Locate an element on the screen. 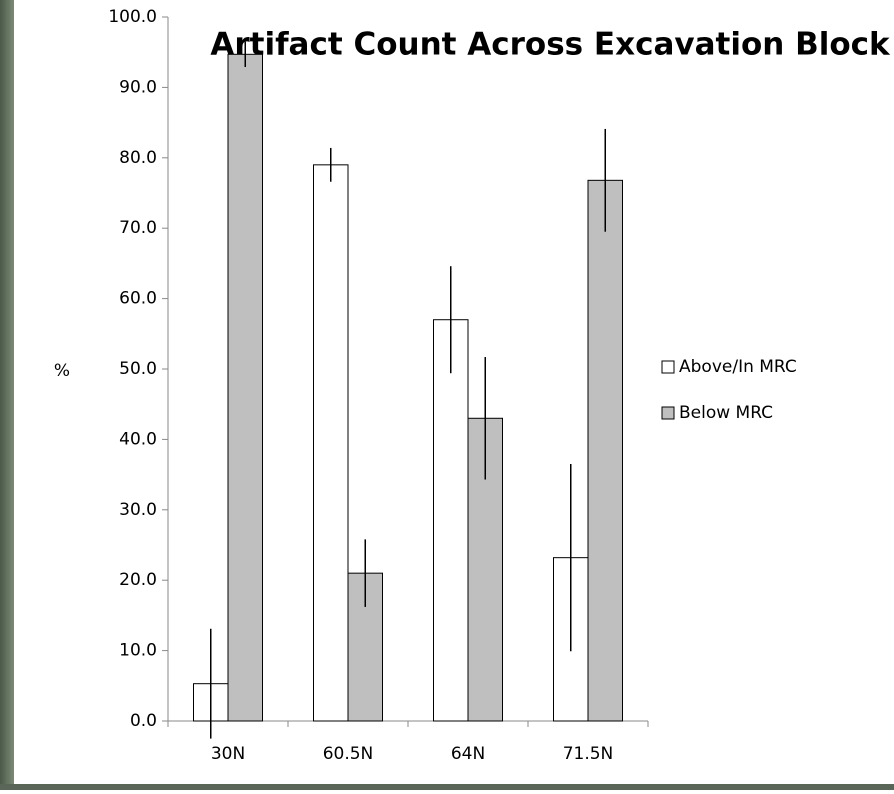 The height and width of the screenshot is (794, 894). legend-label: Above/In MRC is located at coordinates (738, 367).